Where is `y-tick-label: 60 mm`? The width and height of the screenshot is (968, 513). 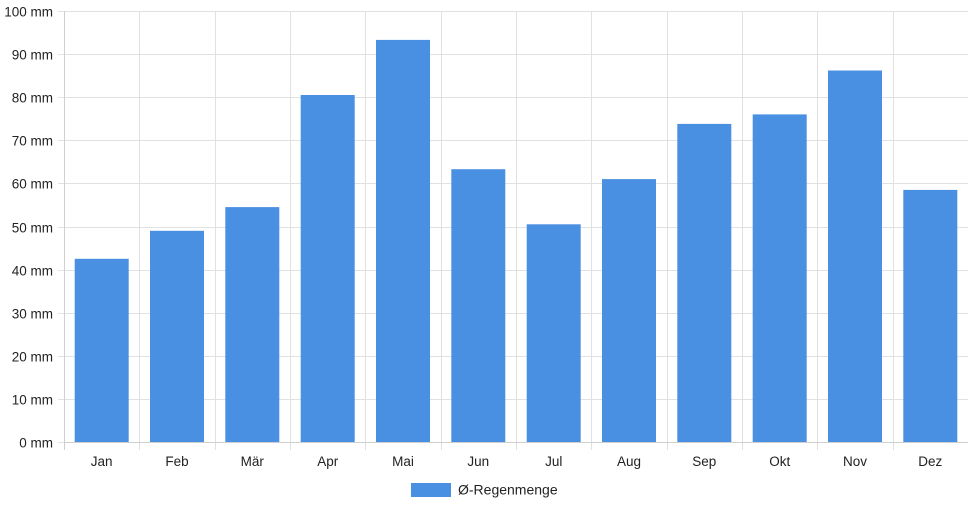 y-tick-label: 60 mm is located at coordinates (32, 184).